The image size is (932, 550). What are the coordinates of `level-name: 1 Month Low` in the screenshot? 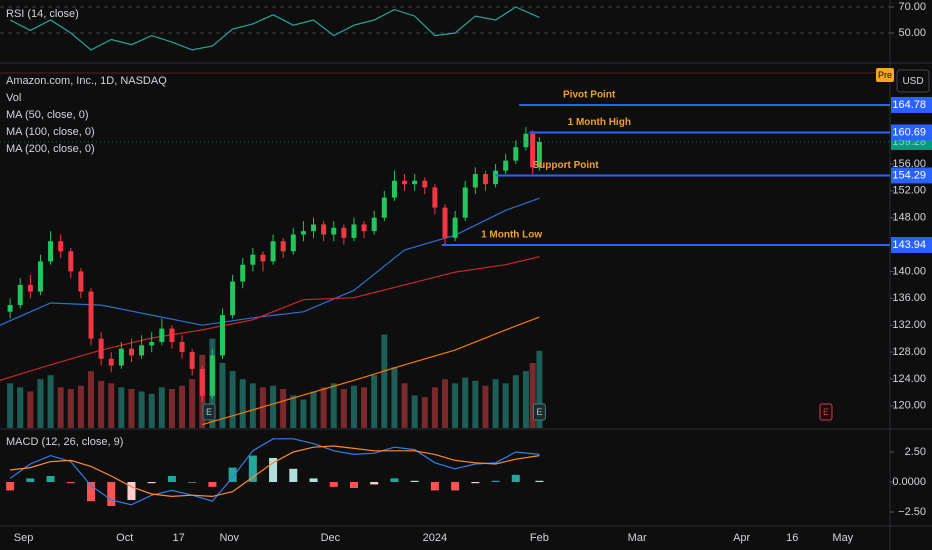 It's located at (511, 235).